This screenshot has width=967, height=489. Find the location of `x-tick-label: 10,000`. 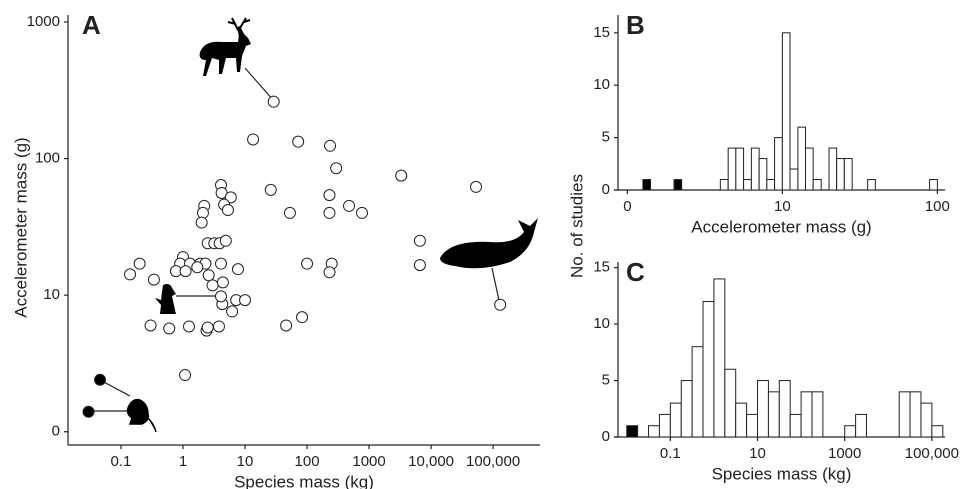

x-tick-label: 10,000 is located at coordinates (431, 461).